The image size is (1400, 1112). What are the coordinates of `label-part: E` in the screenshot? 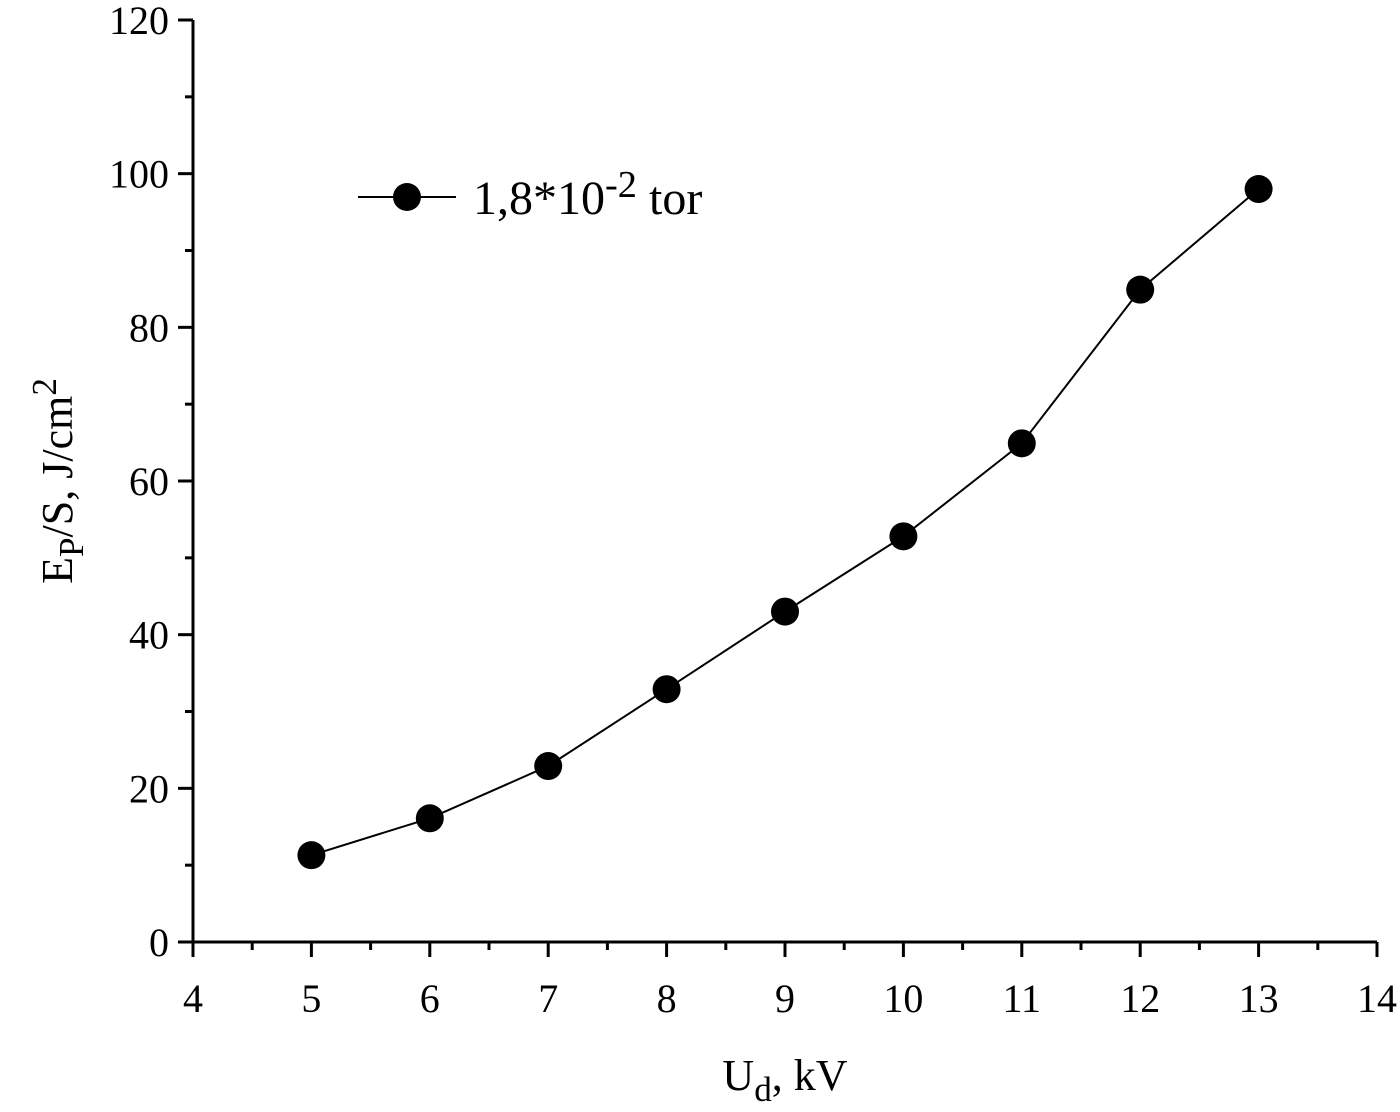 It's located at (57, 570).